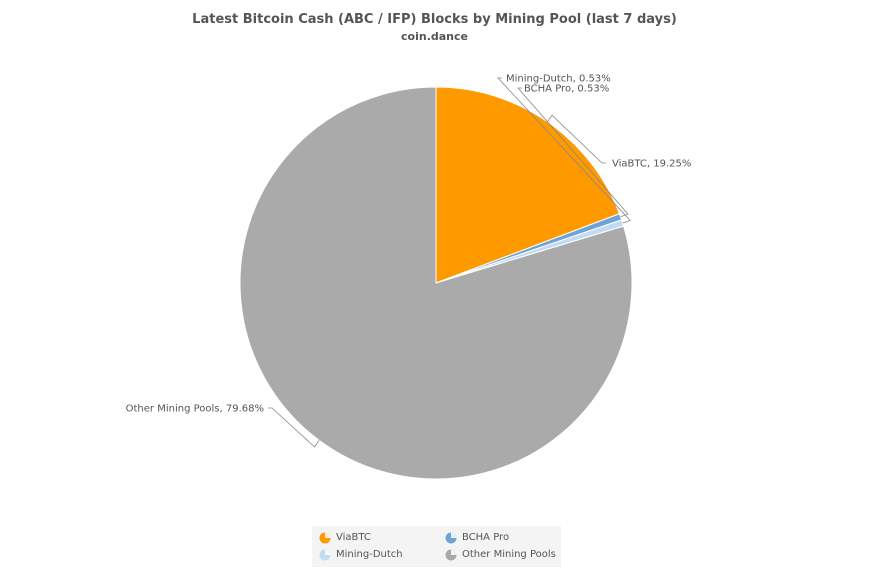 This screenshot has width=869, height=577. I want to click on label-connector-bcha-pro, so click(573, 152).